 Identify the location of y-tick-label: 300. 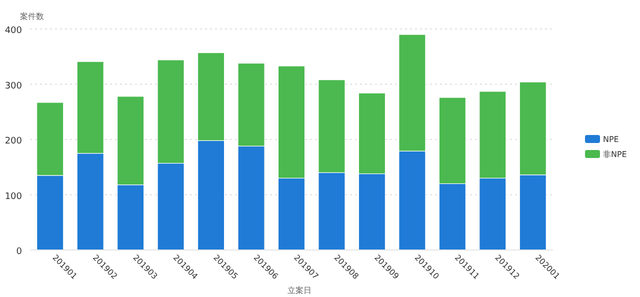
(13, 86).